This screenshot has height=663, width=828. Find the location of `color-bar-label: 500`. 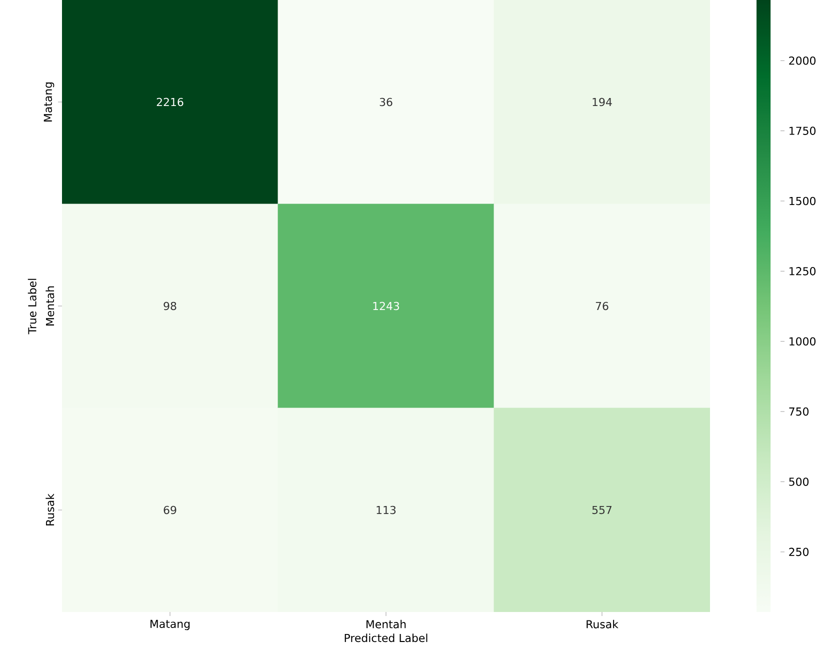

color-bar-label: 500 is located at coordinates (799, 482).